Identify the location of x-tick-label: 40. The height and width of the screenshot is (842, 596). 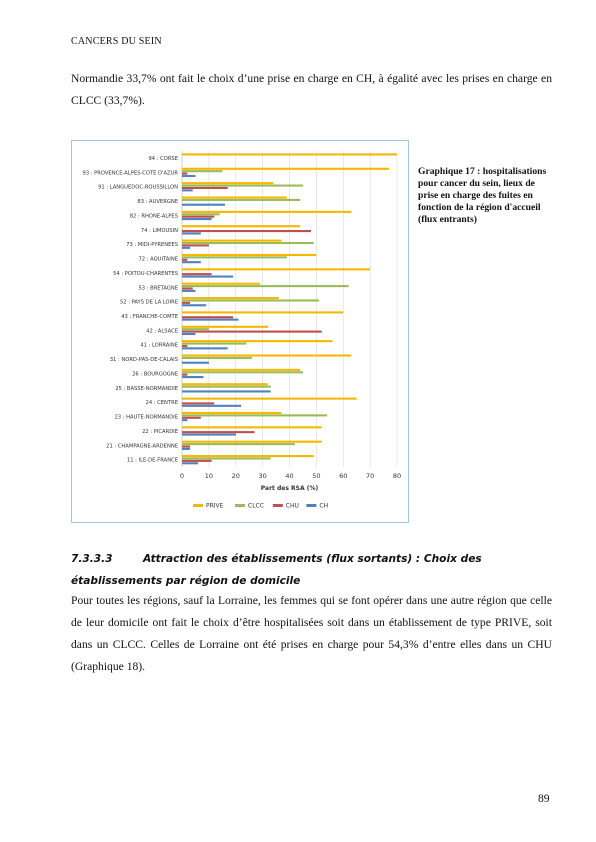
(289, 476).